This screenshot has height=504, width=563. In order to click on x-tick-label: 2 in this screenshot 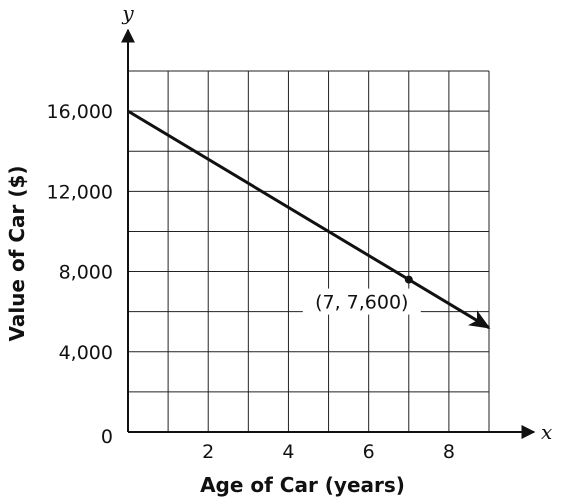, I will do `click(208, 452)`.